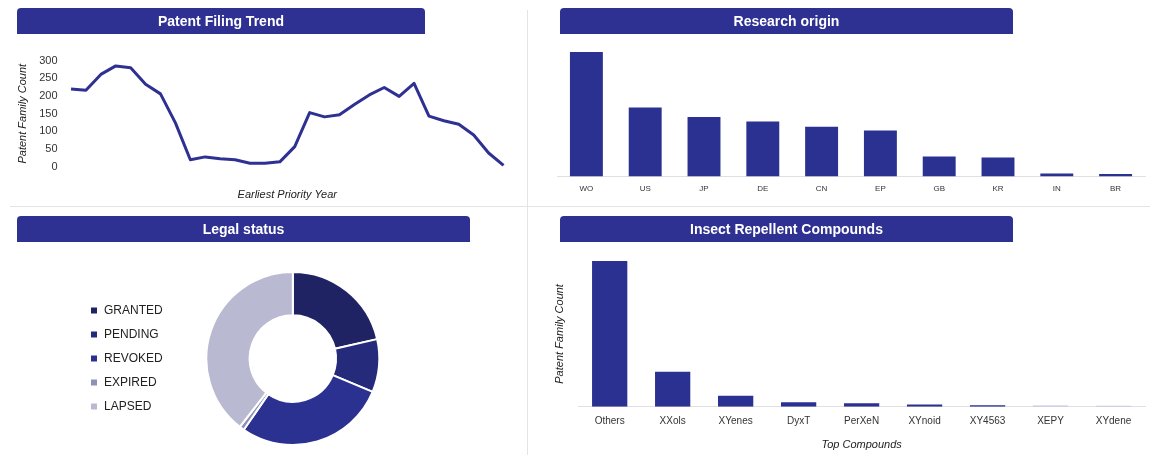 Image resolution: width=1162 pixels, height=461 pixels. I want to click on legend-label: EXPIRED, so click(131, 381).